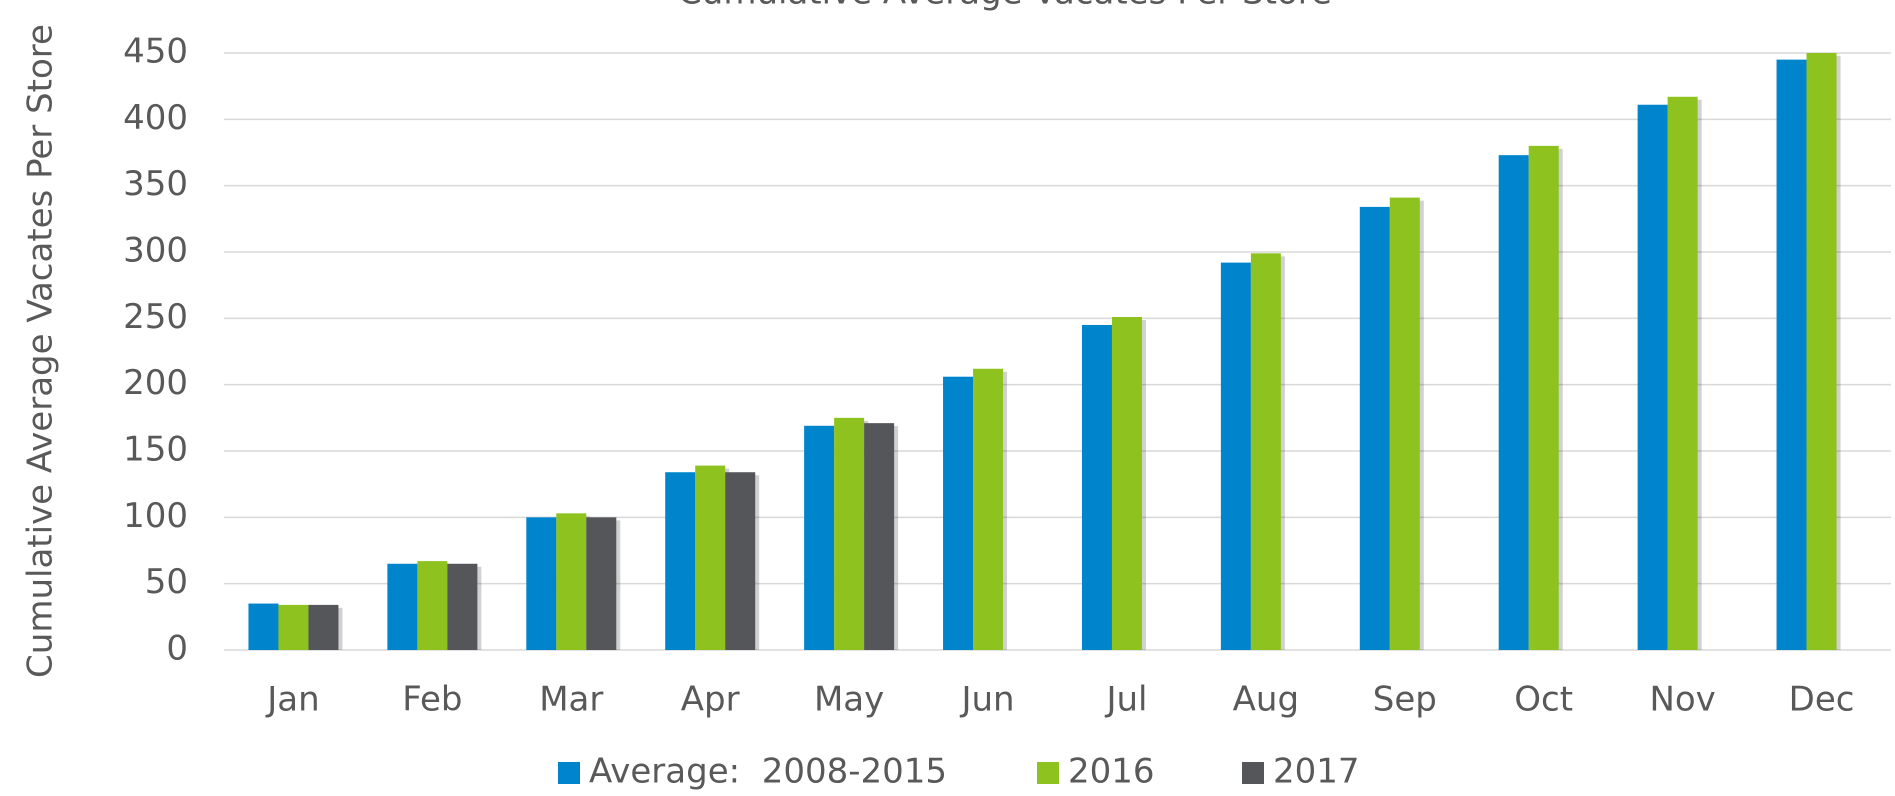  I want to click on x-tick-label: Oct, so click(1543, 700).